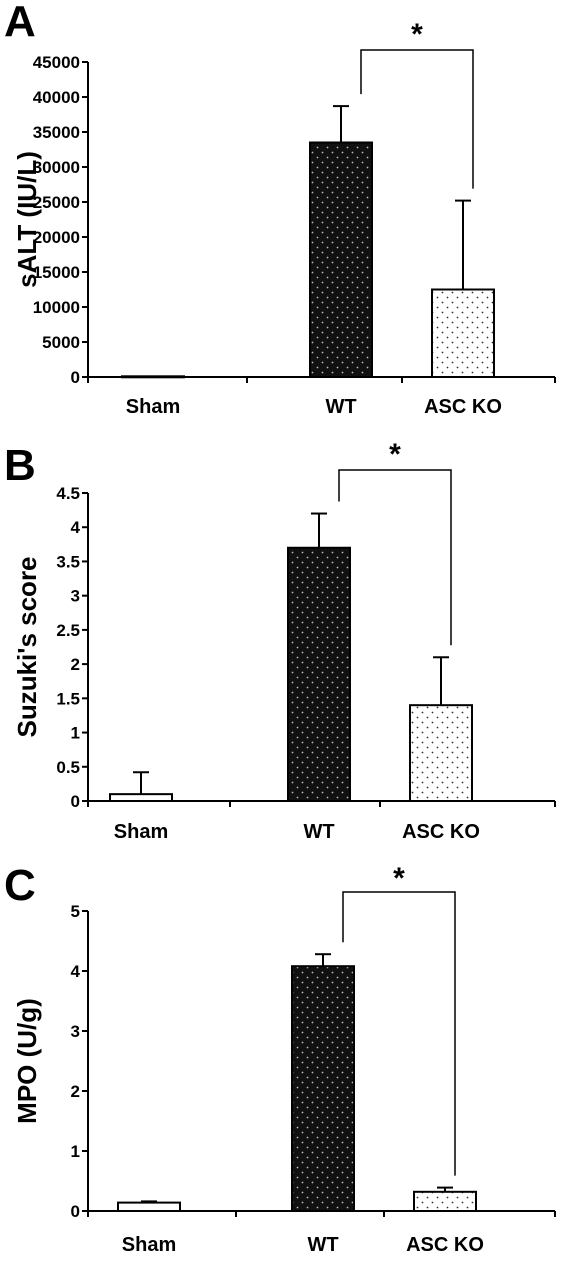 The height and width of the screenshot is (1261, 568). I want to click on y-tick-label: 15000, so click(56, 272).